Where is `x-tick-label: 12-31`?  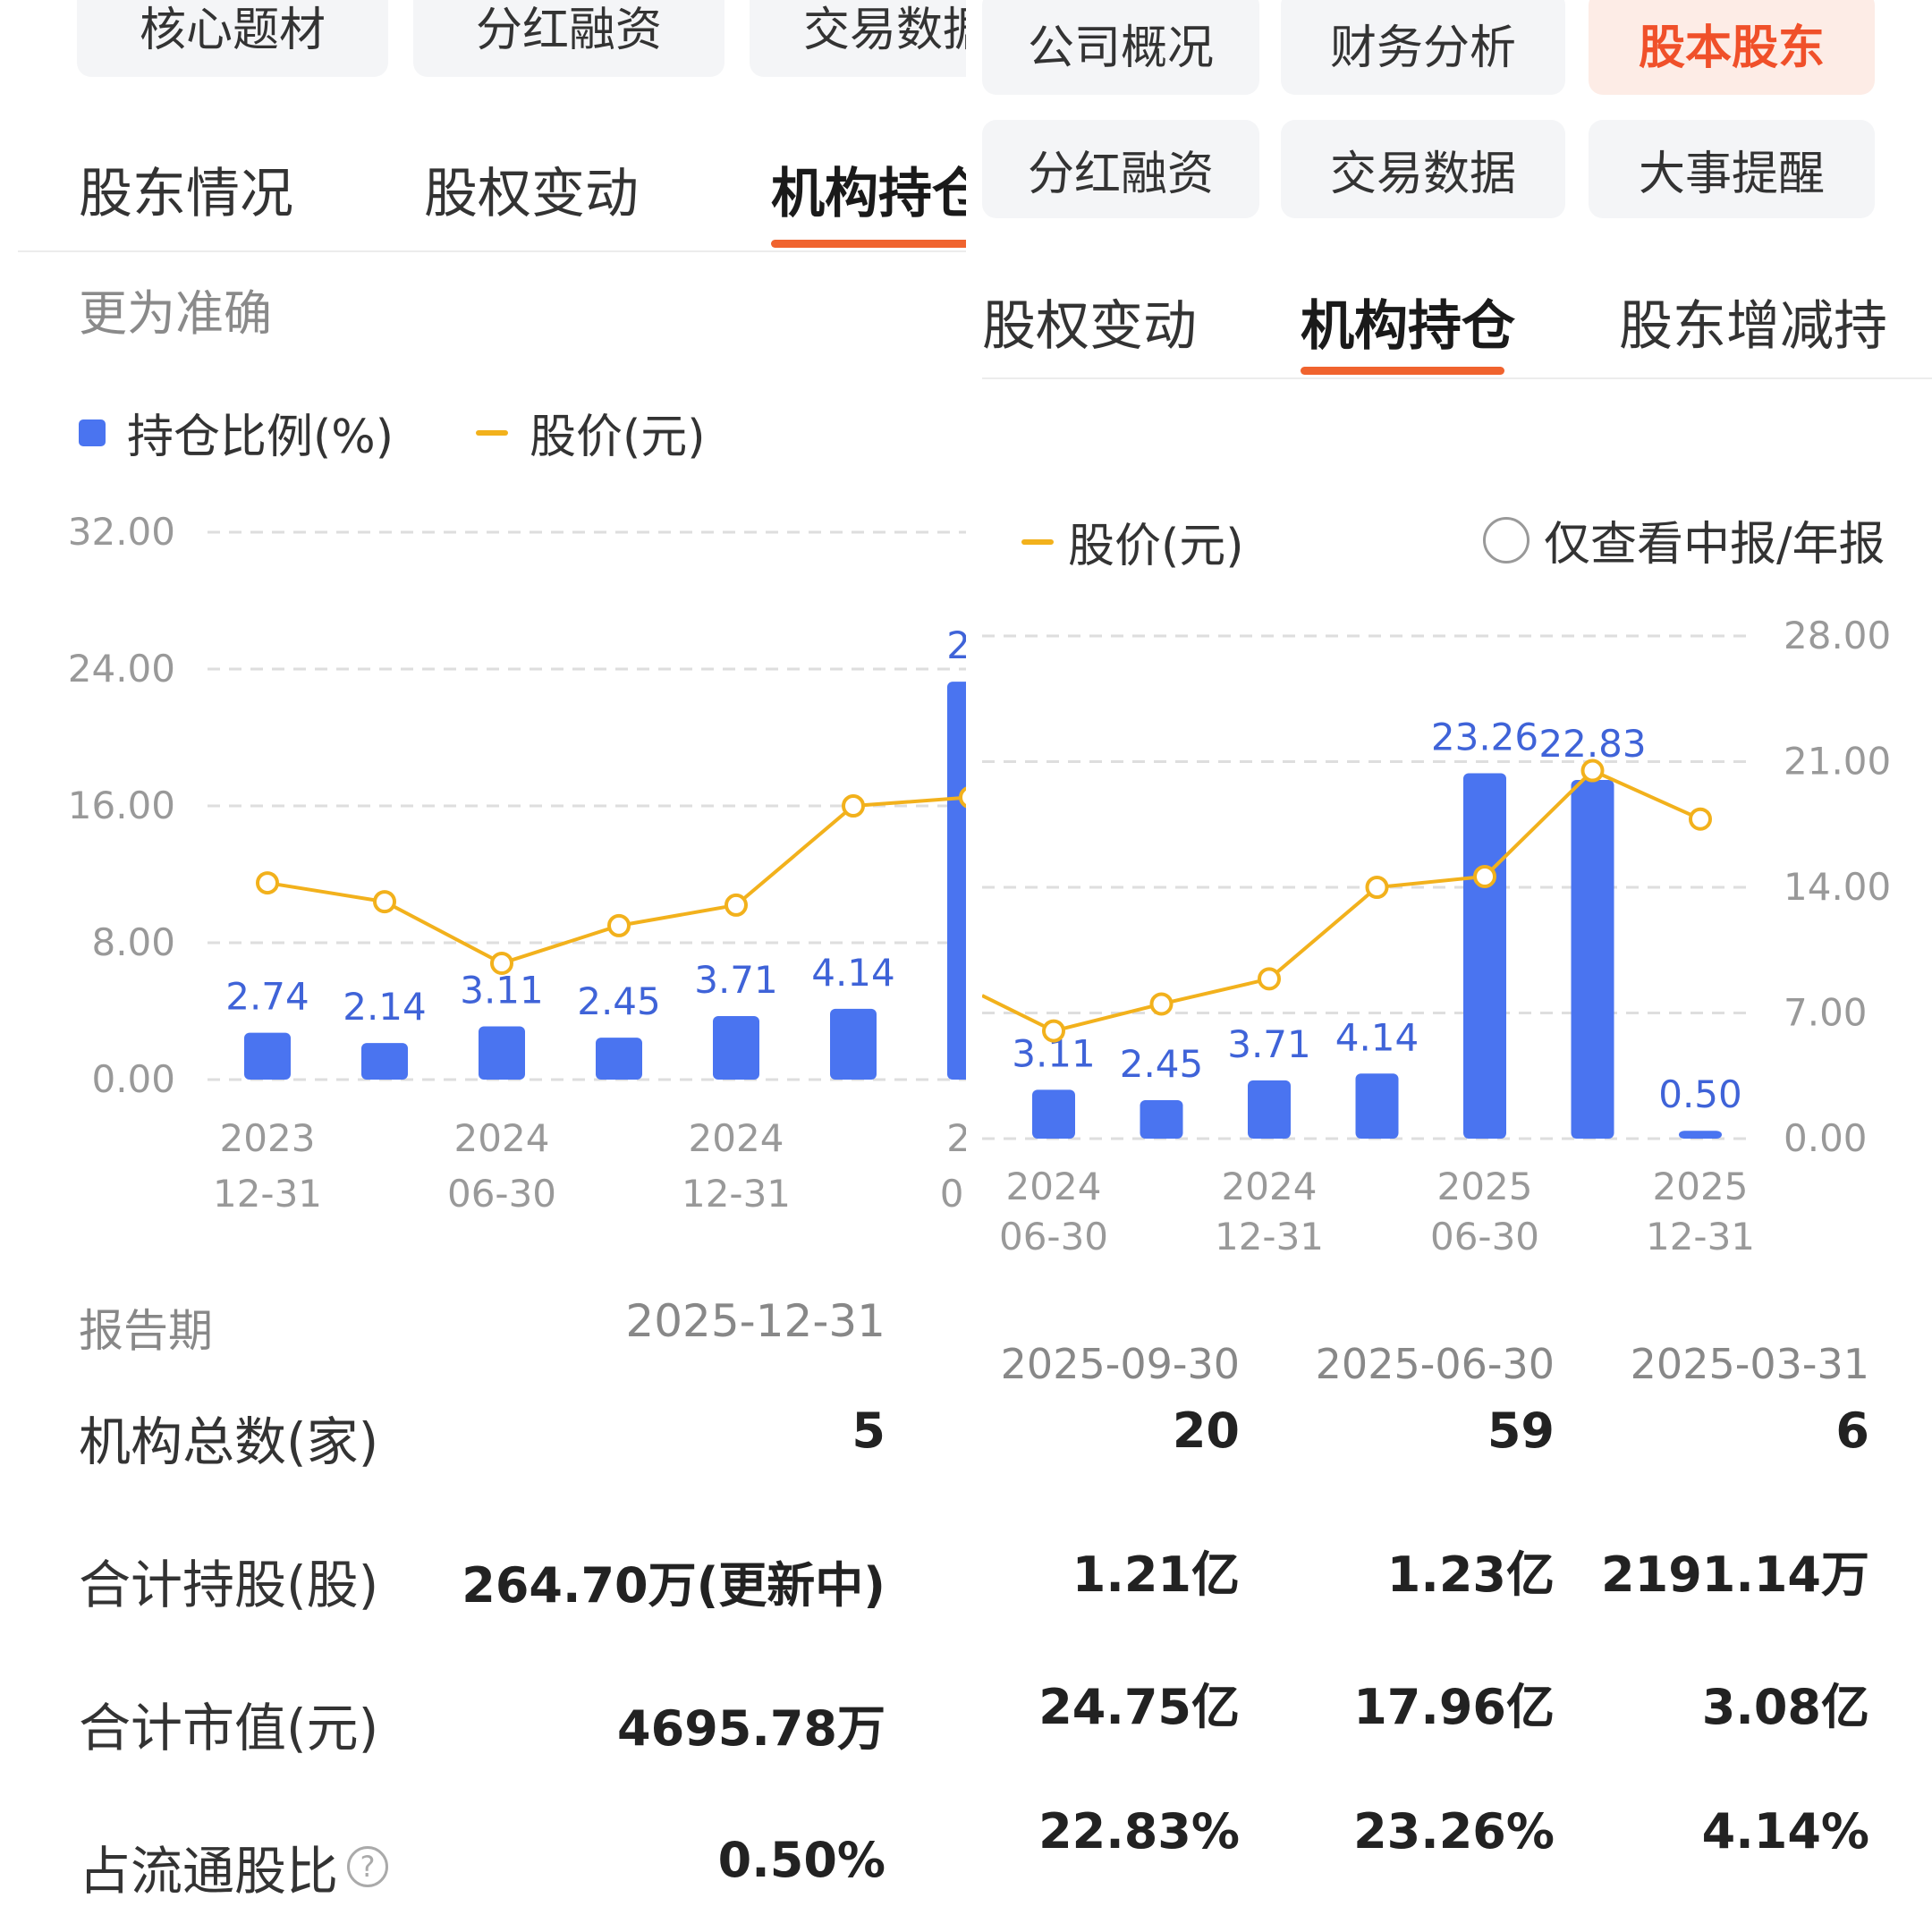
x-tick-label: 12-31 is located at coordinates (736, 1194).